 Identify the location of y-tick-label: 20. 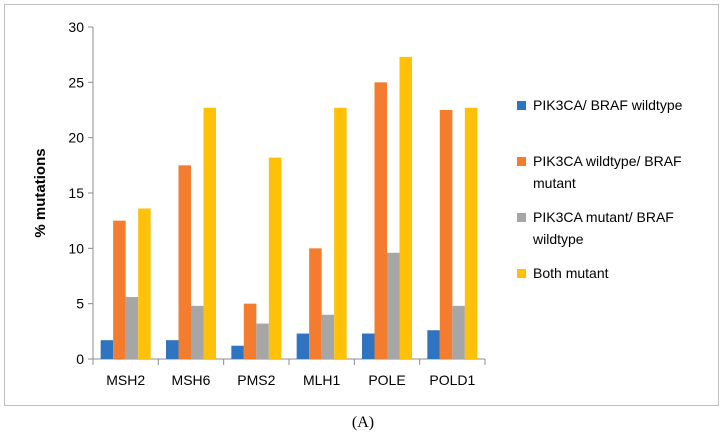
(76, 138).